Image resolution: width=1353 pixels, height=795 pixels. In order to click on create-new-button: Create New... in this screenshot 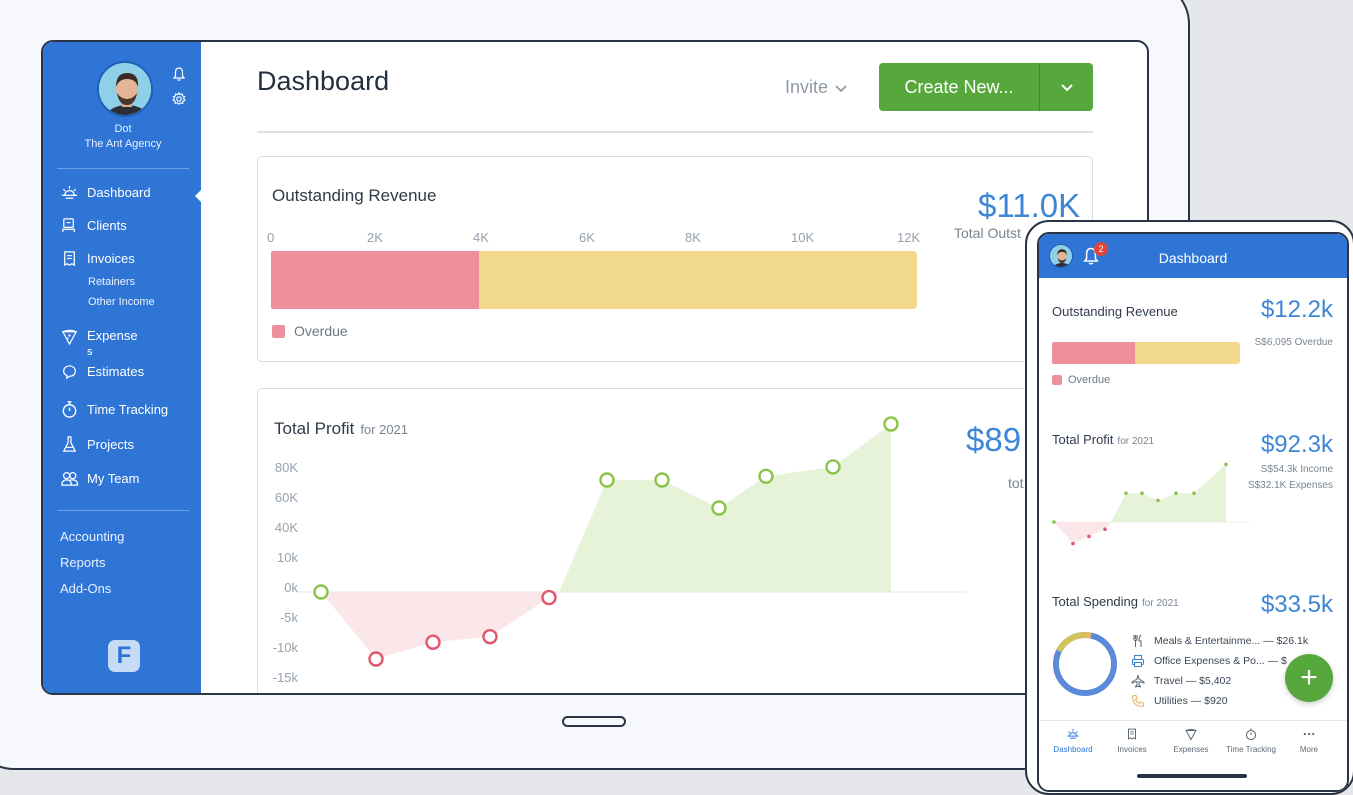, I will do `click(986, 87)`.